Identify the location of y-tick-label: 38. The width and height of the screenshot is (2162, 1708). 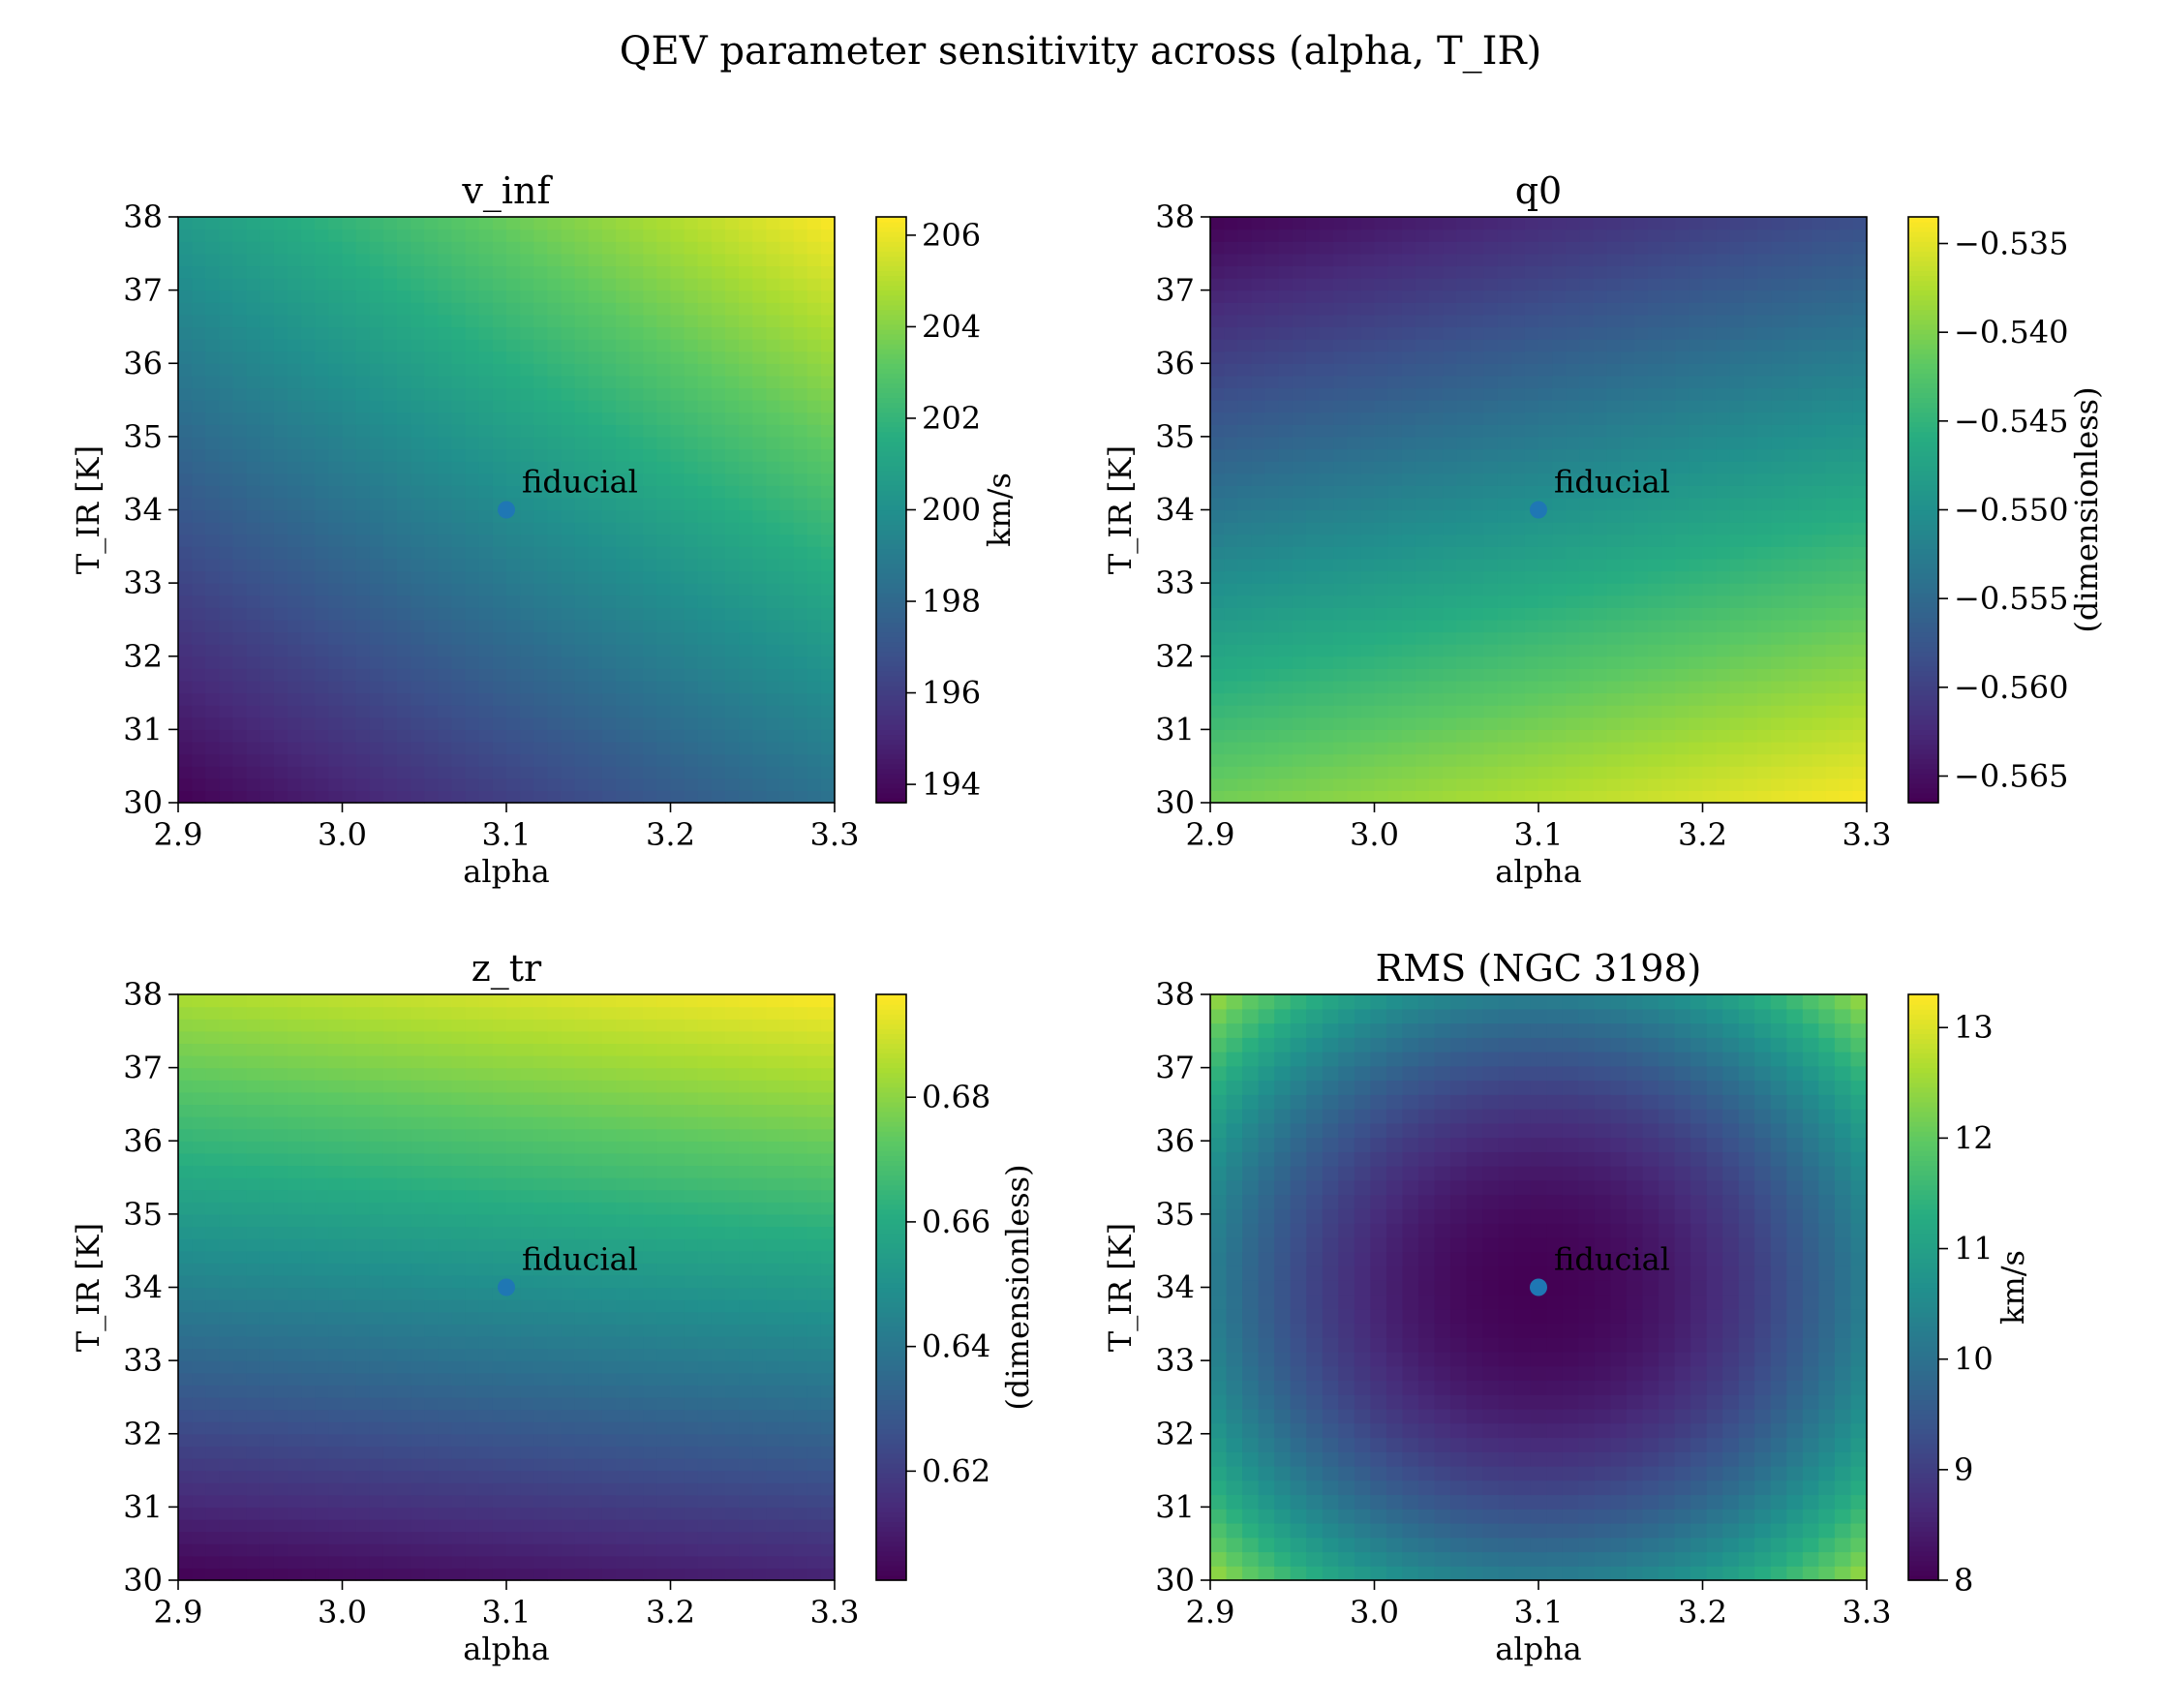
(143, 216).